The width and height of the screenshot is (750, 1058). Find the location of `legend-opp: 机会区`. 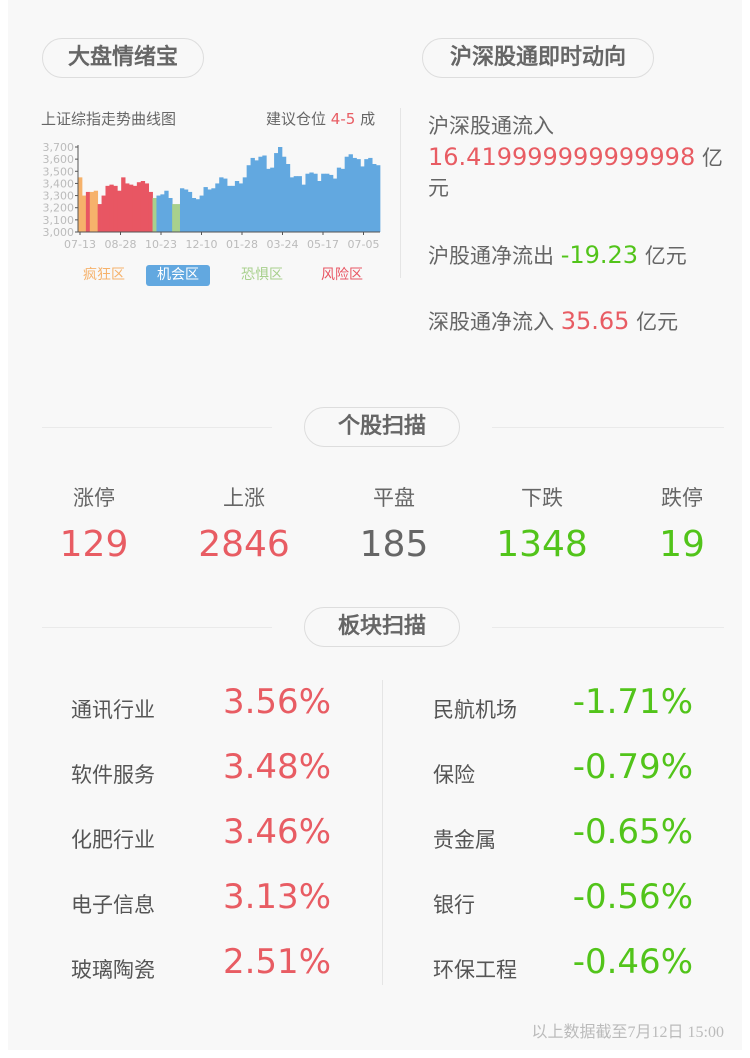

legend-opp: 机会区 is located at coordinates (178, 275).